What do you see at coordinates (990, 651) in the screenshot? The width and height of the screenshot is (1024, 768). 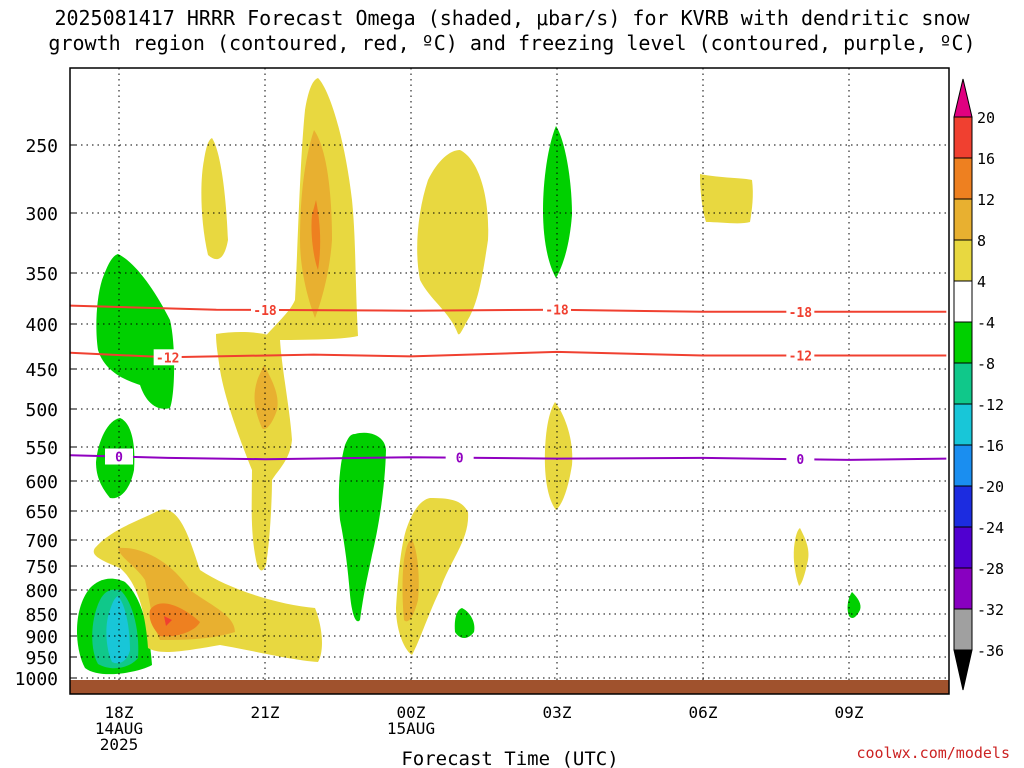 I see `colorbar-label: -36` at bounding box center [990, 651].